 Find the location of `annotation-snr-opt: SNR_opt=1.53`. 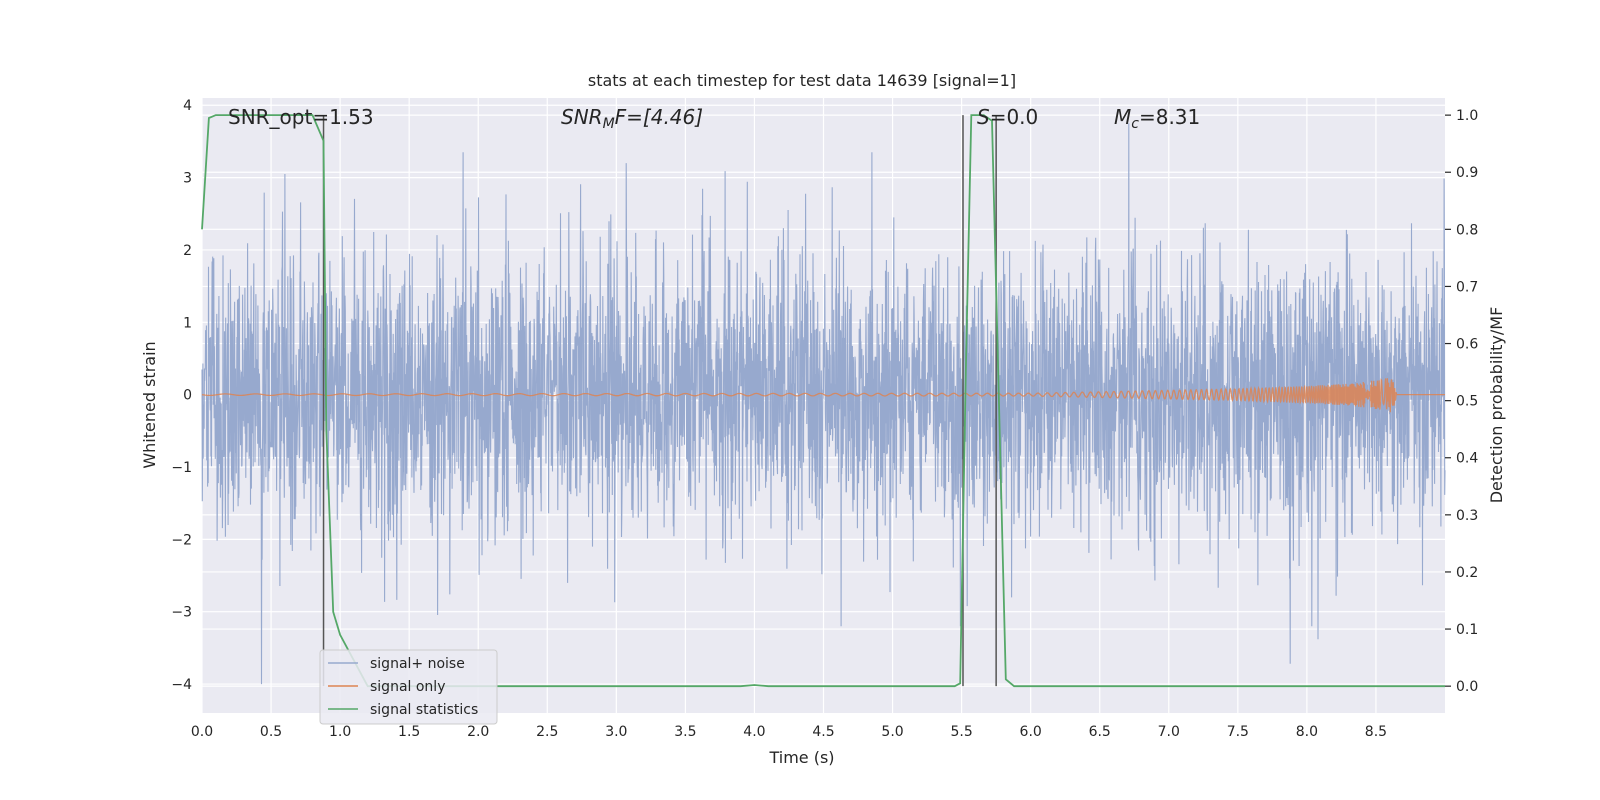

annotation-snr-opt: SNR_opt=1.53 is located at coordinates (301, 117).